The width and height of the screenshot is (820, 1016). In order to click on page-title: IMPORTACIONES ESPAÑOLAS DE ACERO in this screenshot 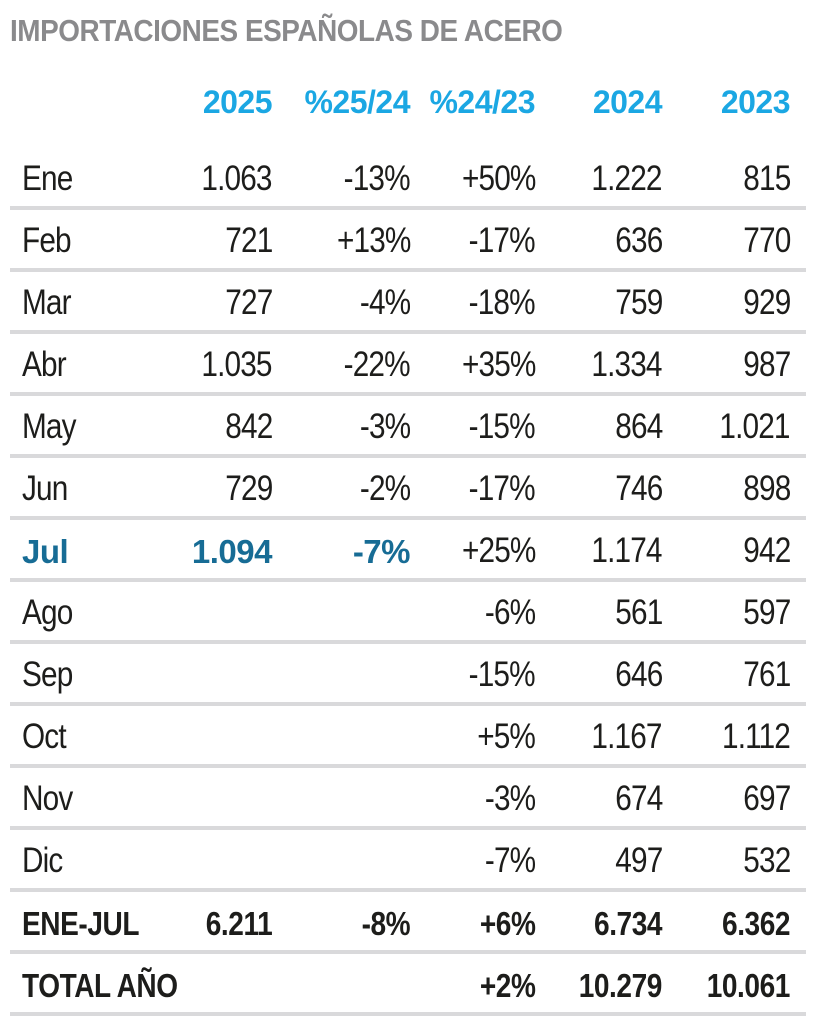, I will do `click(415, 30)`.